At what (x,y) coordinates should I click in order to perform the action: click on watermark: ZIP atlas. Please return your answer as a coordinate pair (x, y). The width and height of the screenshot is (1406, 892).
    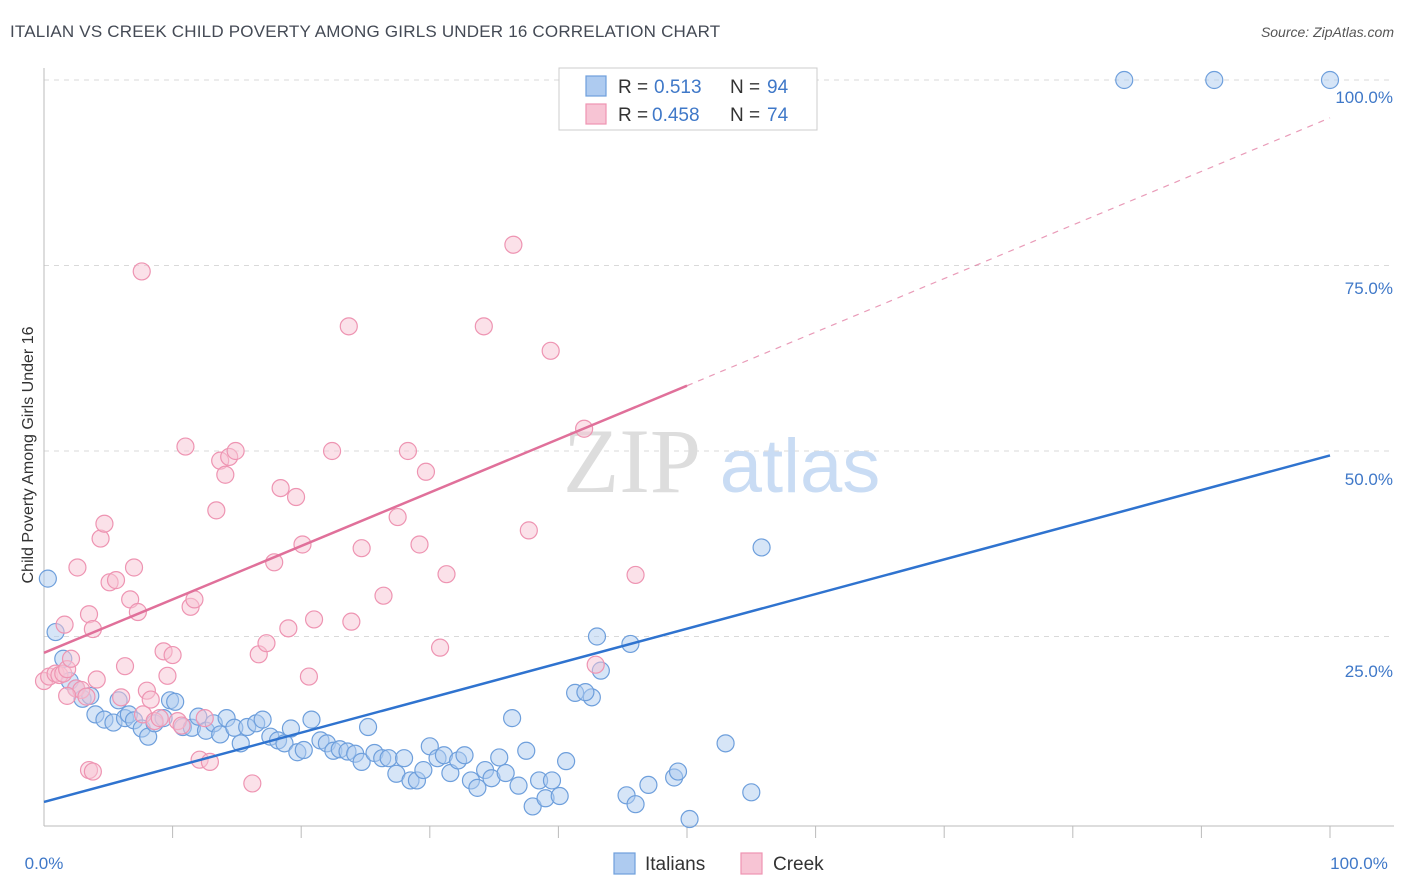
    Looking at the image, I should click on (721, 461).